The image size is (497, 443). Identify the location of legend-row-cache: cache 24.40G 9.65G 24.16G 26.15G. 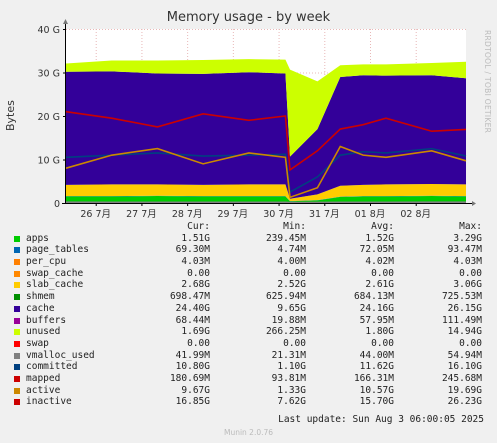
(250, 309).